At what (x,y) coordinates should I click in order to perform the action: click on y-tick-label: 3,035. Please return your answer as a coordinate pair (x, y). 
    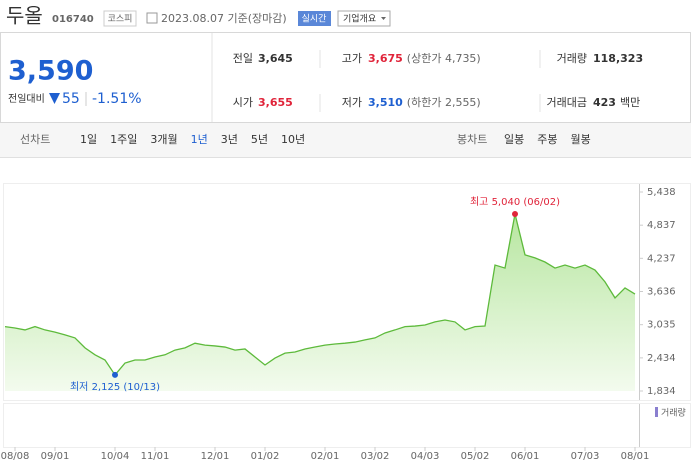
    Looking at the image, I should click on (661, 325).